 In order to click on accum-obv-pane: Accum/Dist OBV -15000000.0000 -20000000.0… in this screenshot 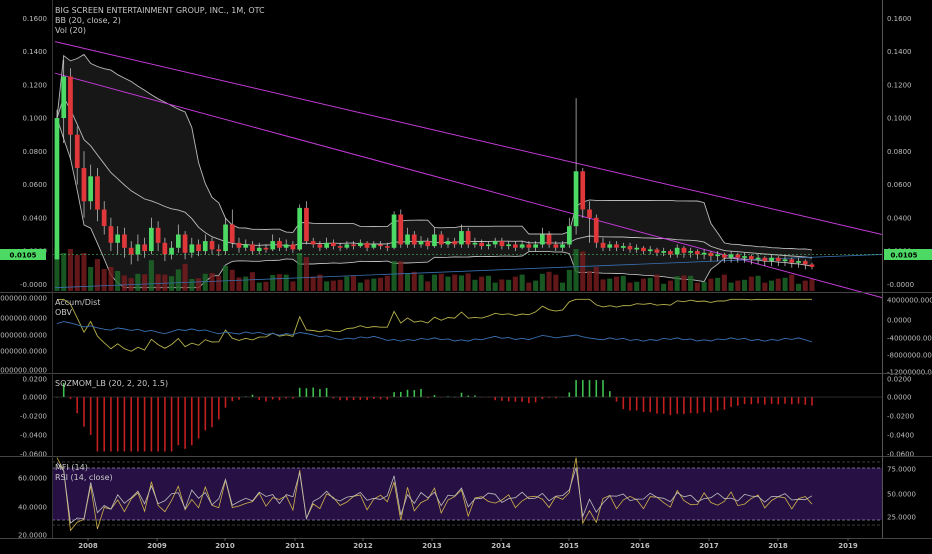, I will do `click(466, 336)`.